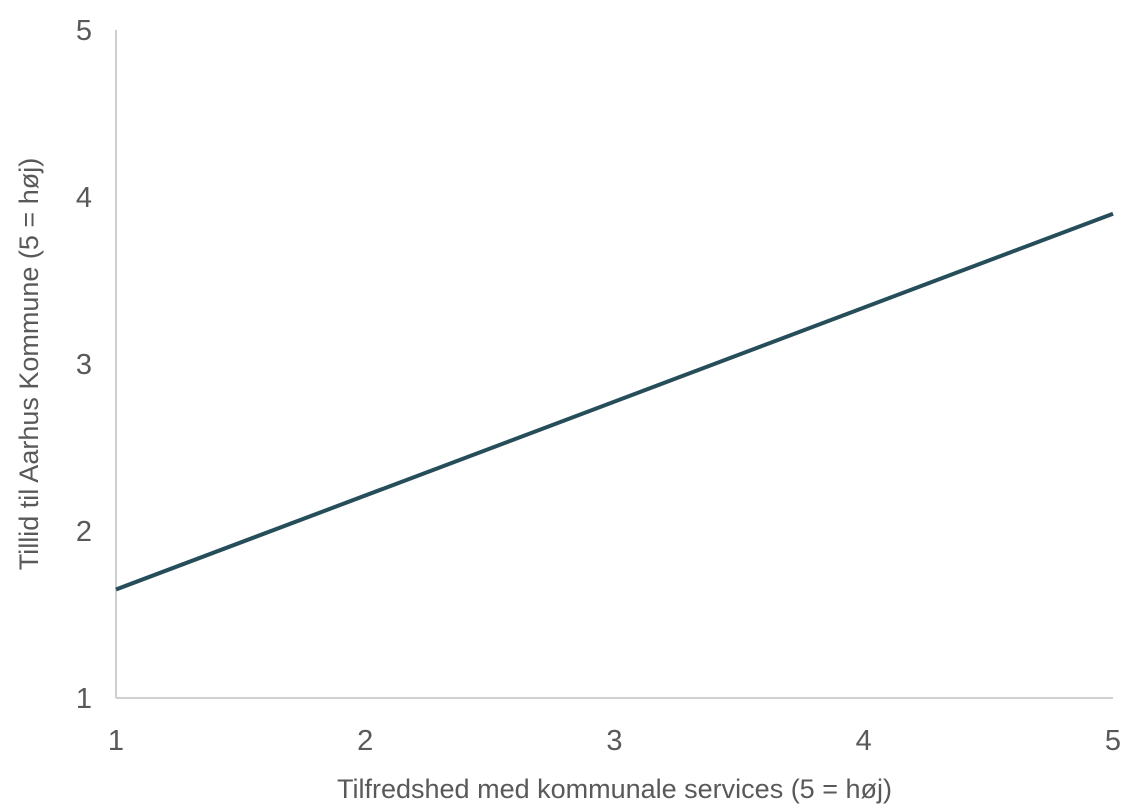 The width and height of the screenshot is (1125, 805). I want to click on y-tick-label: 4, so click(84, 198).